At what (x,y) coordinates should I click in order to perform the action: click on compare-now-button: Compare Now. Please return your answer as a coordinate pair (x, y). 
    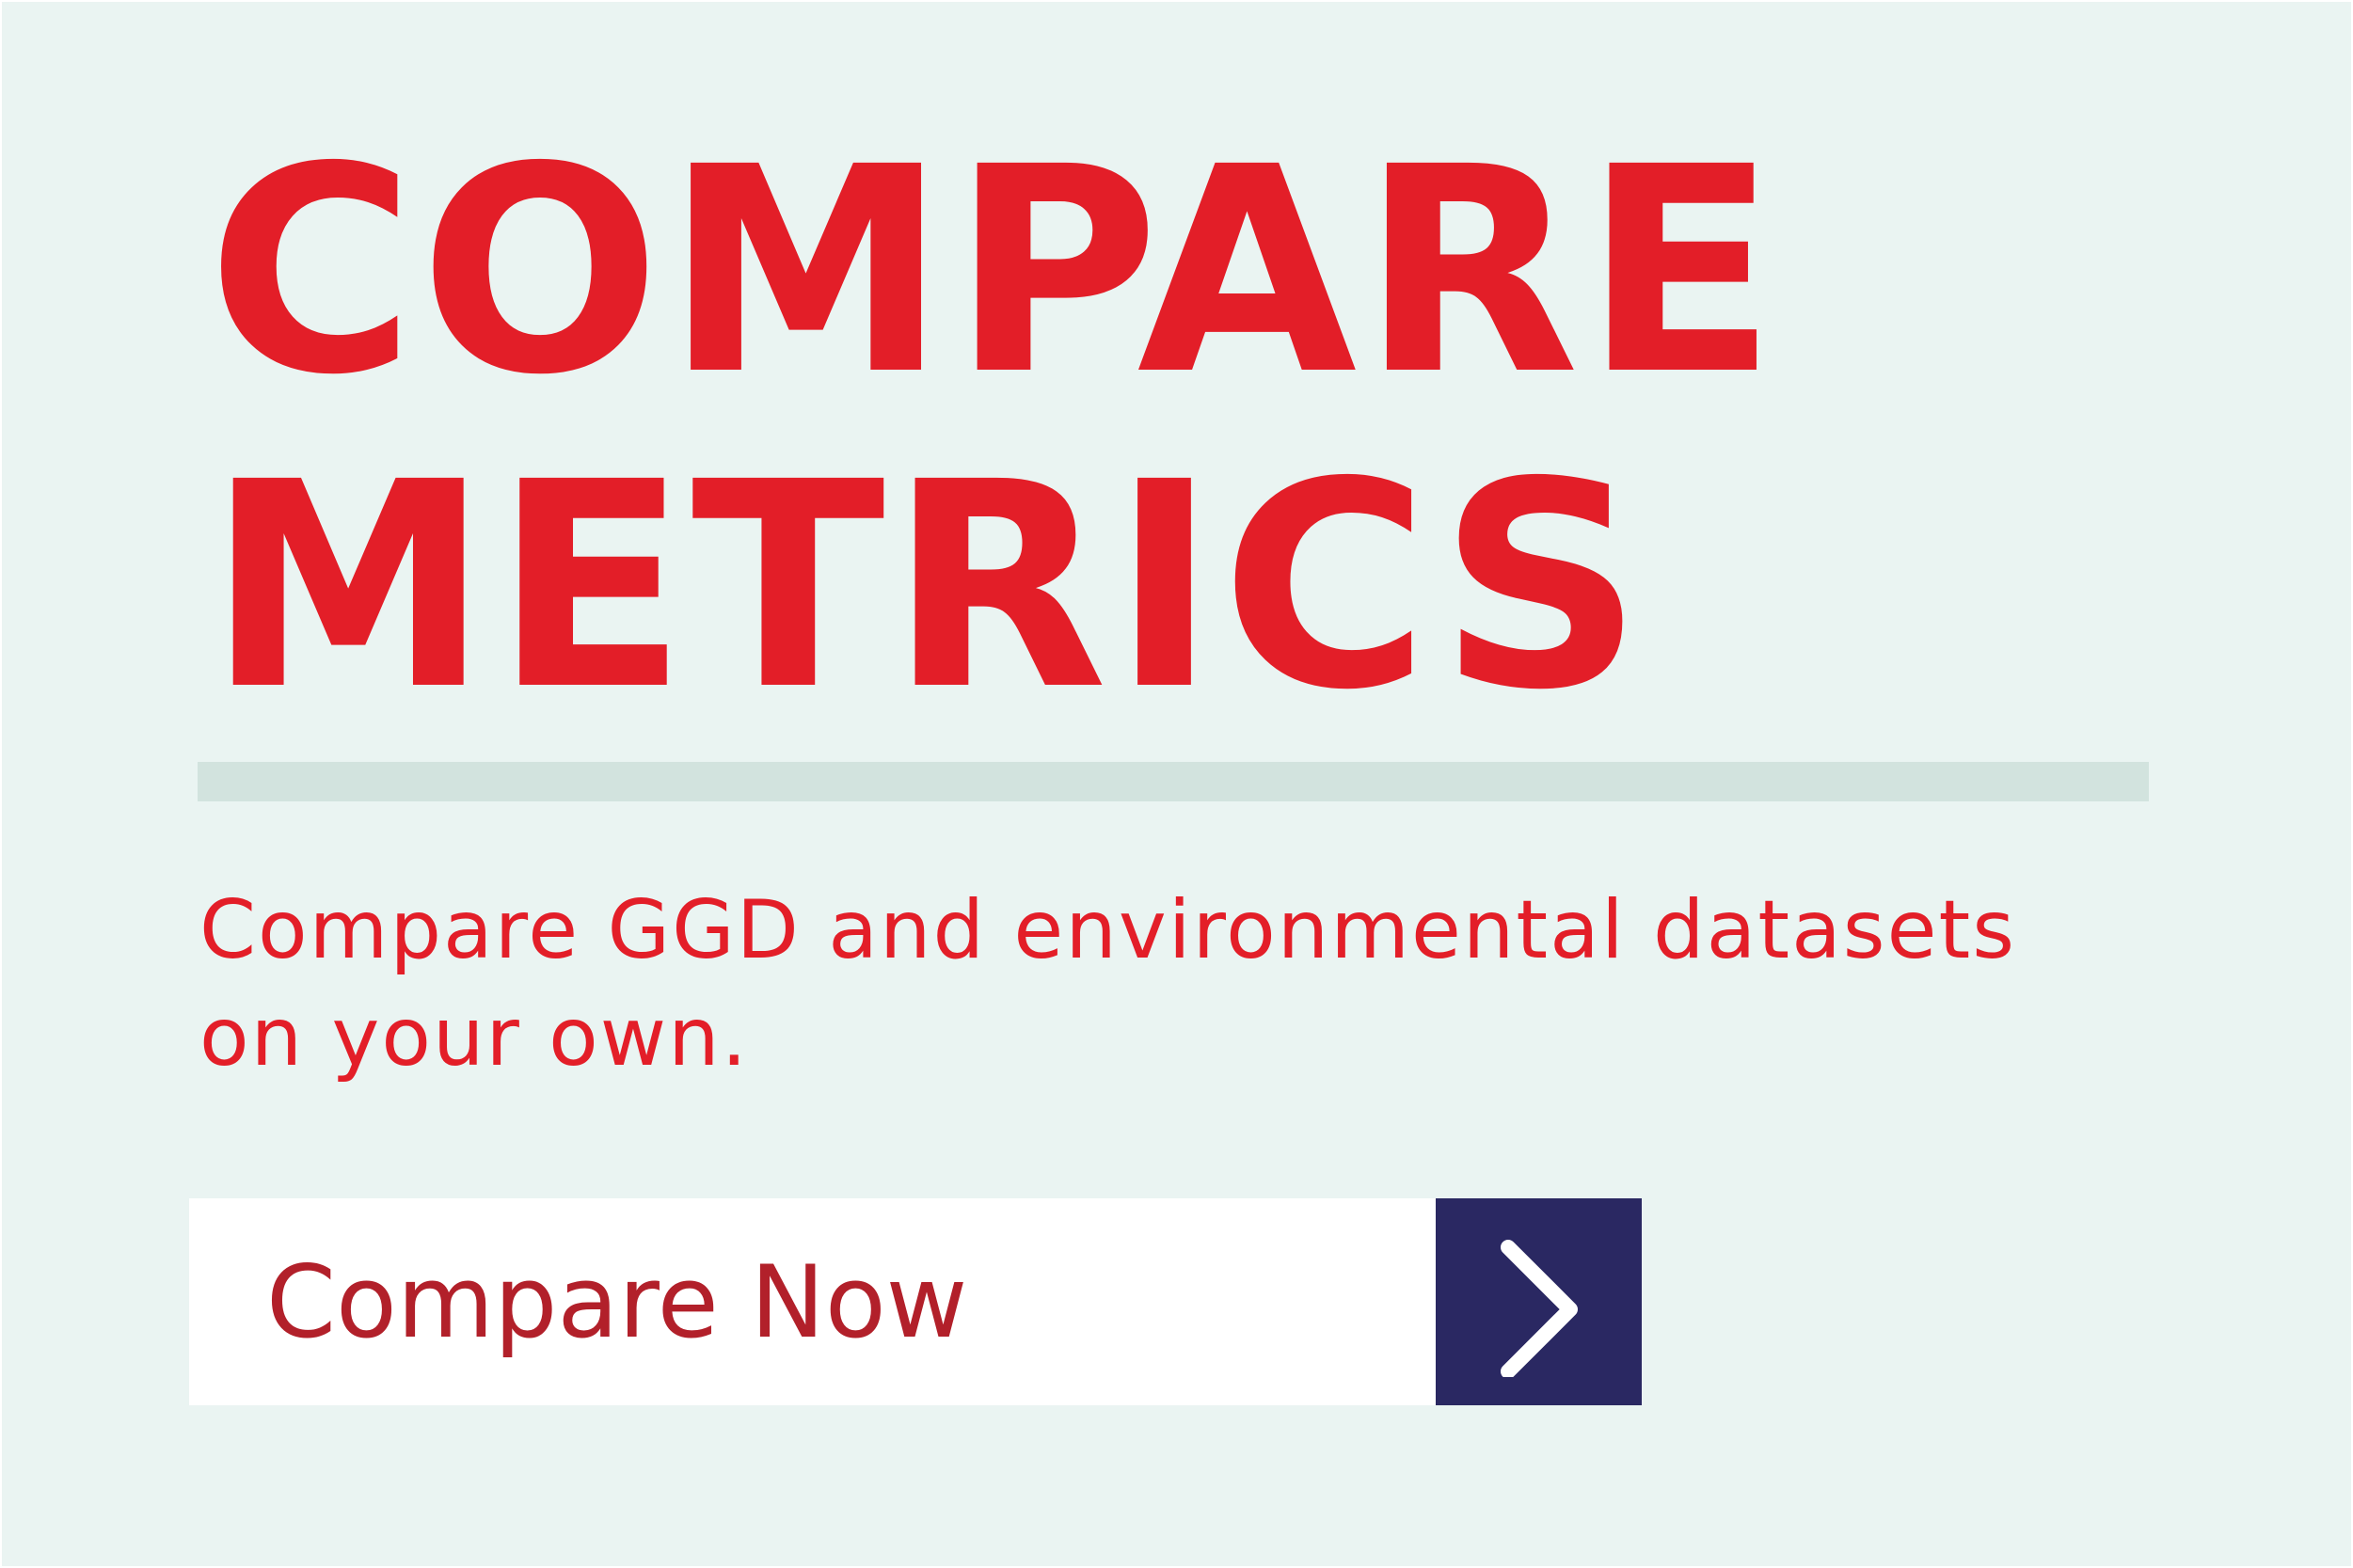
    Looking at the image, I should click on (915, 1301).